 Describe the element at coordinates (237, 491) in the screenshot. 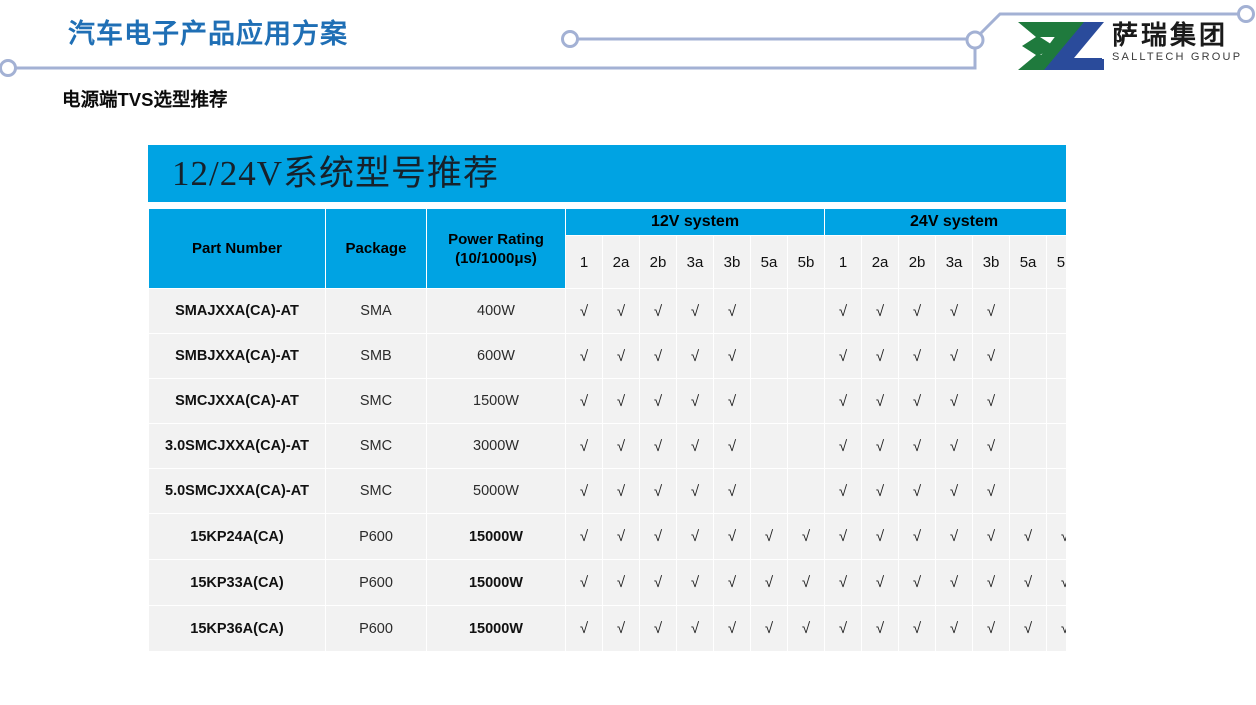

I see `cell-part-number: 5.0SMCJXXA(CA)-AT` at that location.